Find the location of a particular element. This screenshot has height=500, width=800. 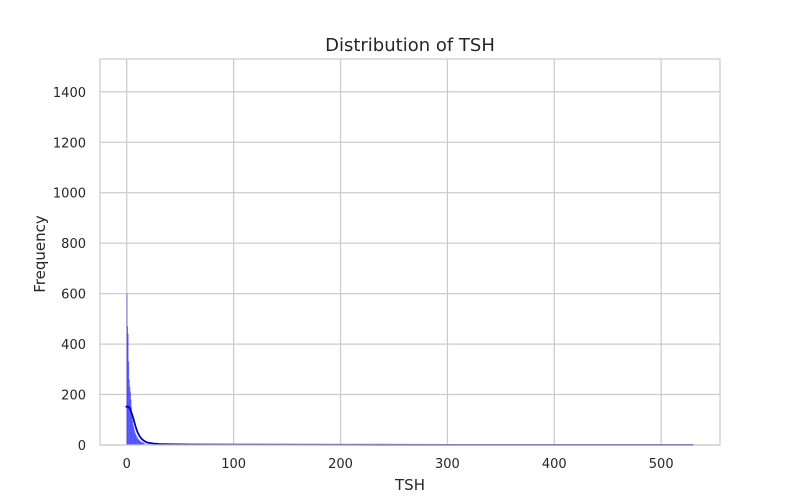

y-tick-label: 1000 is located at coordinates (69, 194).